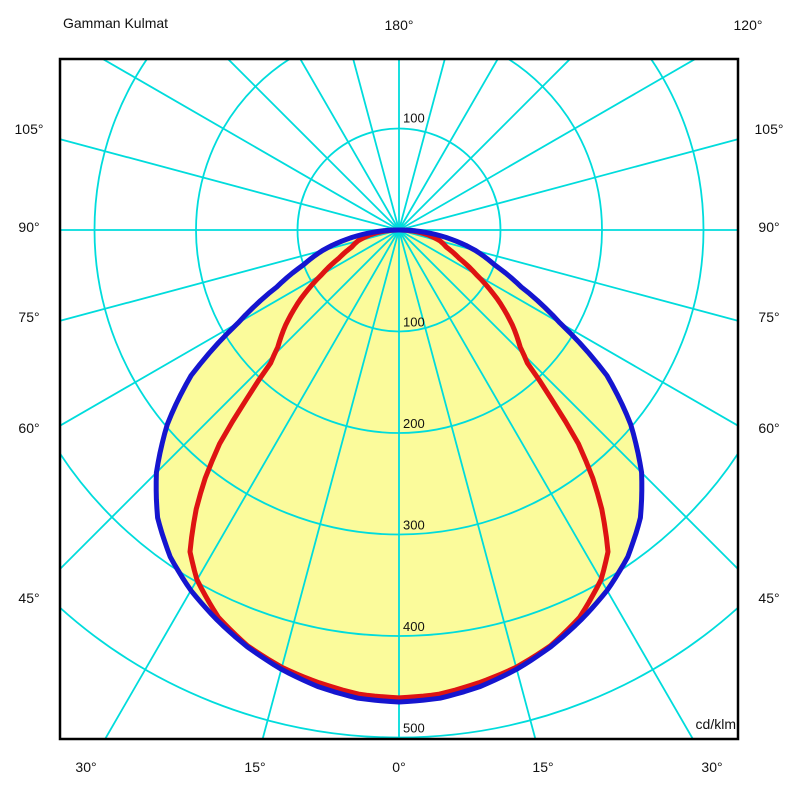 Image resolution: width=800 pixels, height=800 pixels. I want to click on chart-title: Gamman Kulmat, so click(116, 23).